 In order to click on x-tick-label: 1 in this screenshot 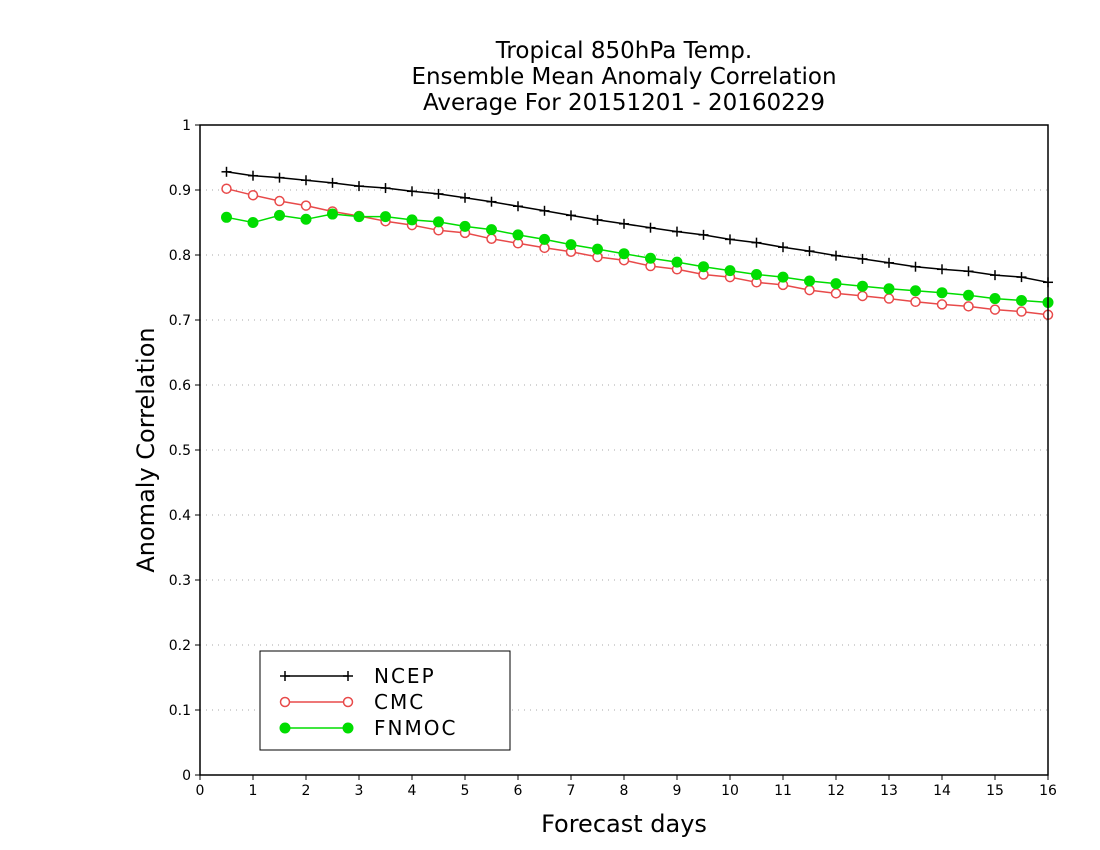, I will do `click(253, 791)`.